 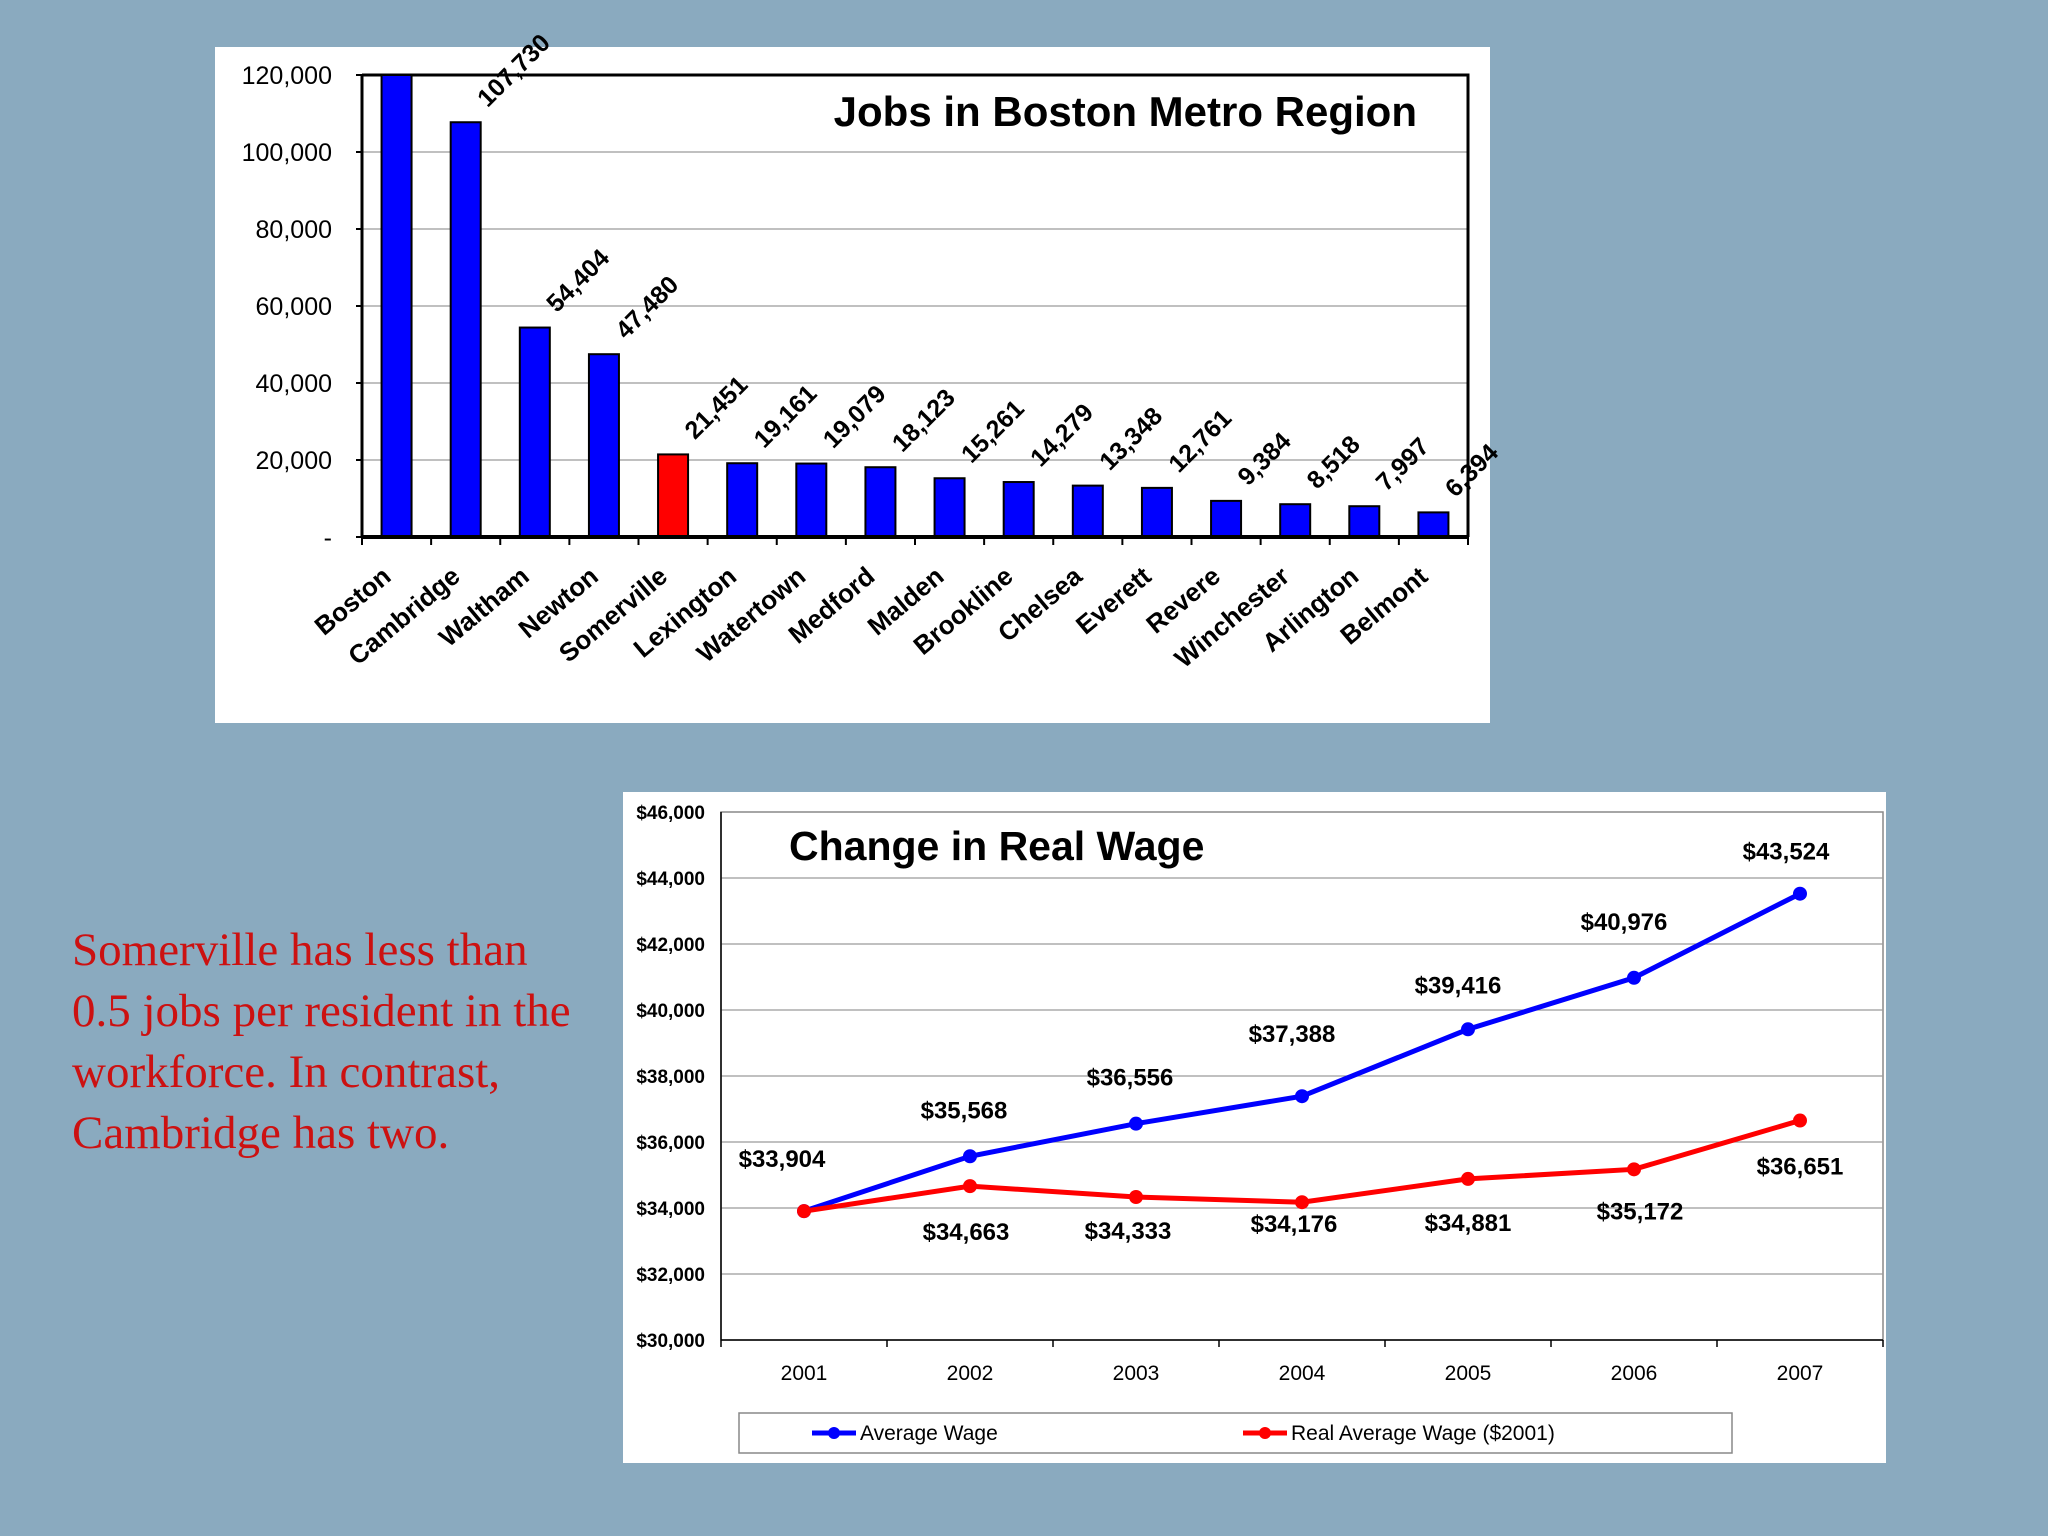 What do you see at coordinates (287, 76) in the screenshot?
I see `y-tick-label: 120,000` at bounding box center [287, 76].